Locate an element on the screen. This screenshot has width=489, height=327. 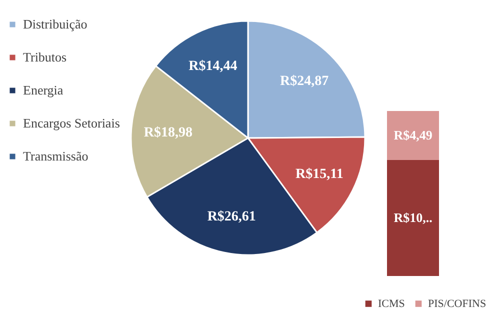
legend-label: Encargos Setoriais is located at coordinates (71, 123).